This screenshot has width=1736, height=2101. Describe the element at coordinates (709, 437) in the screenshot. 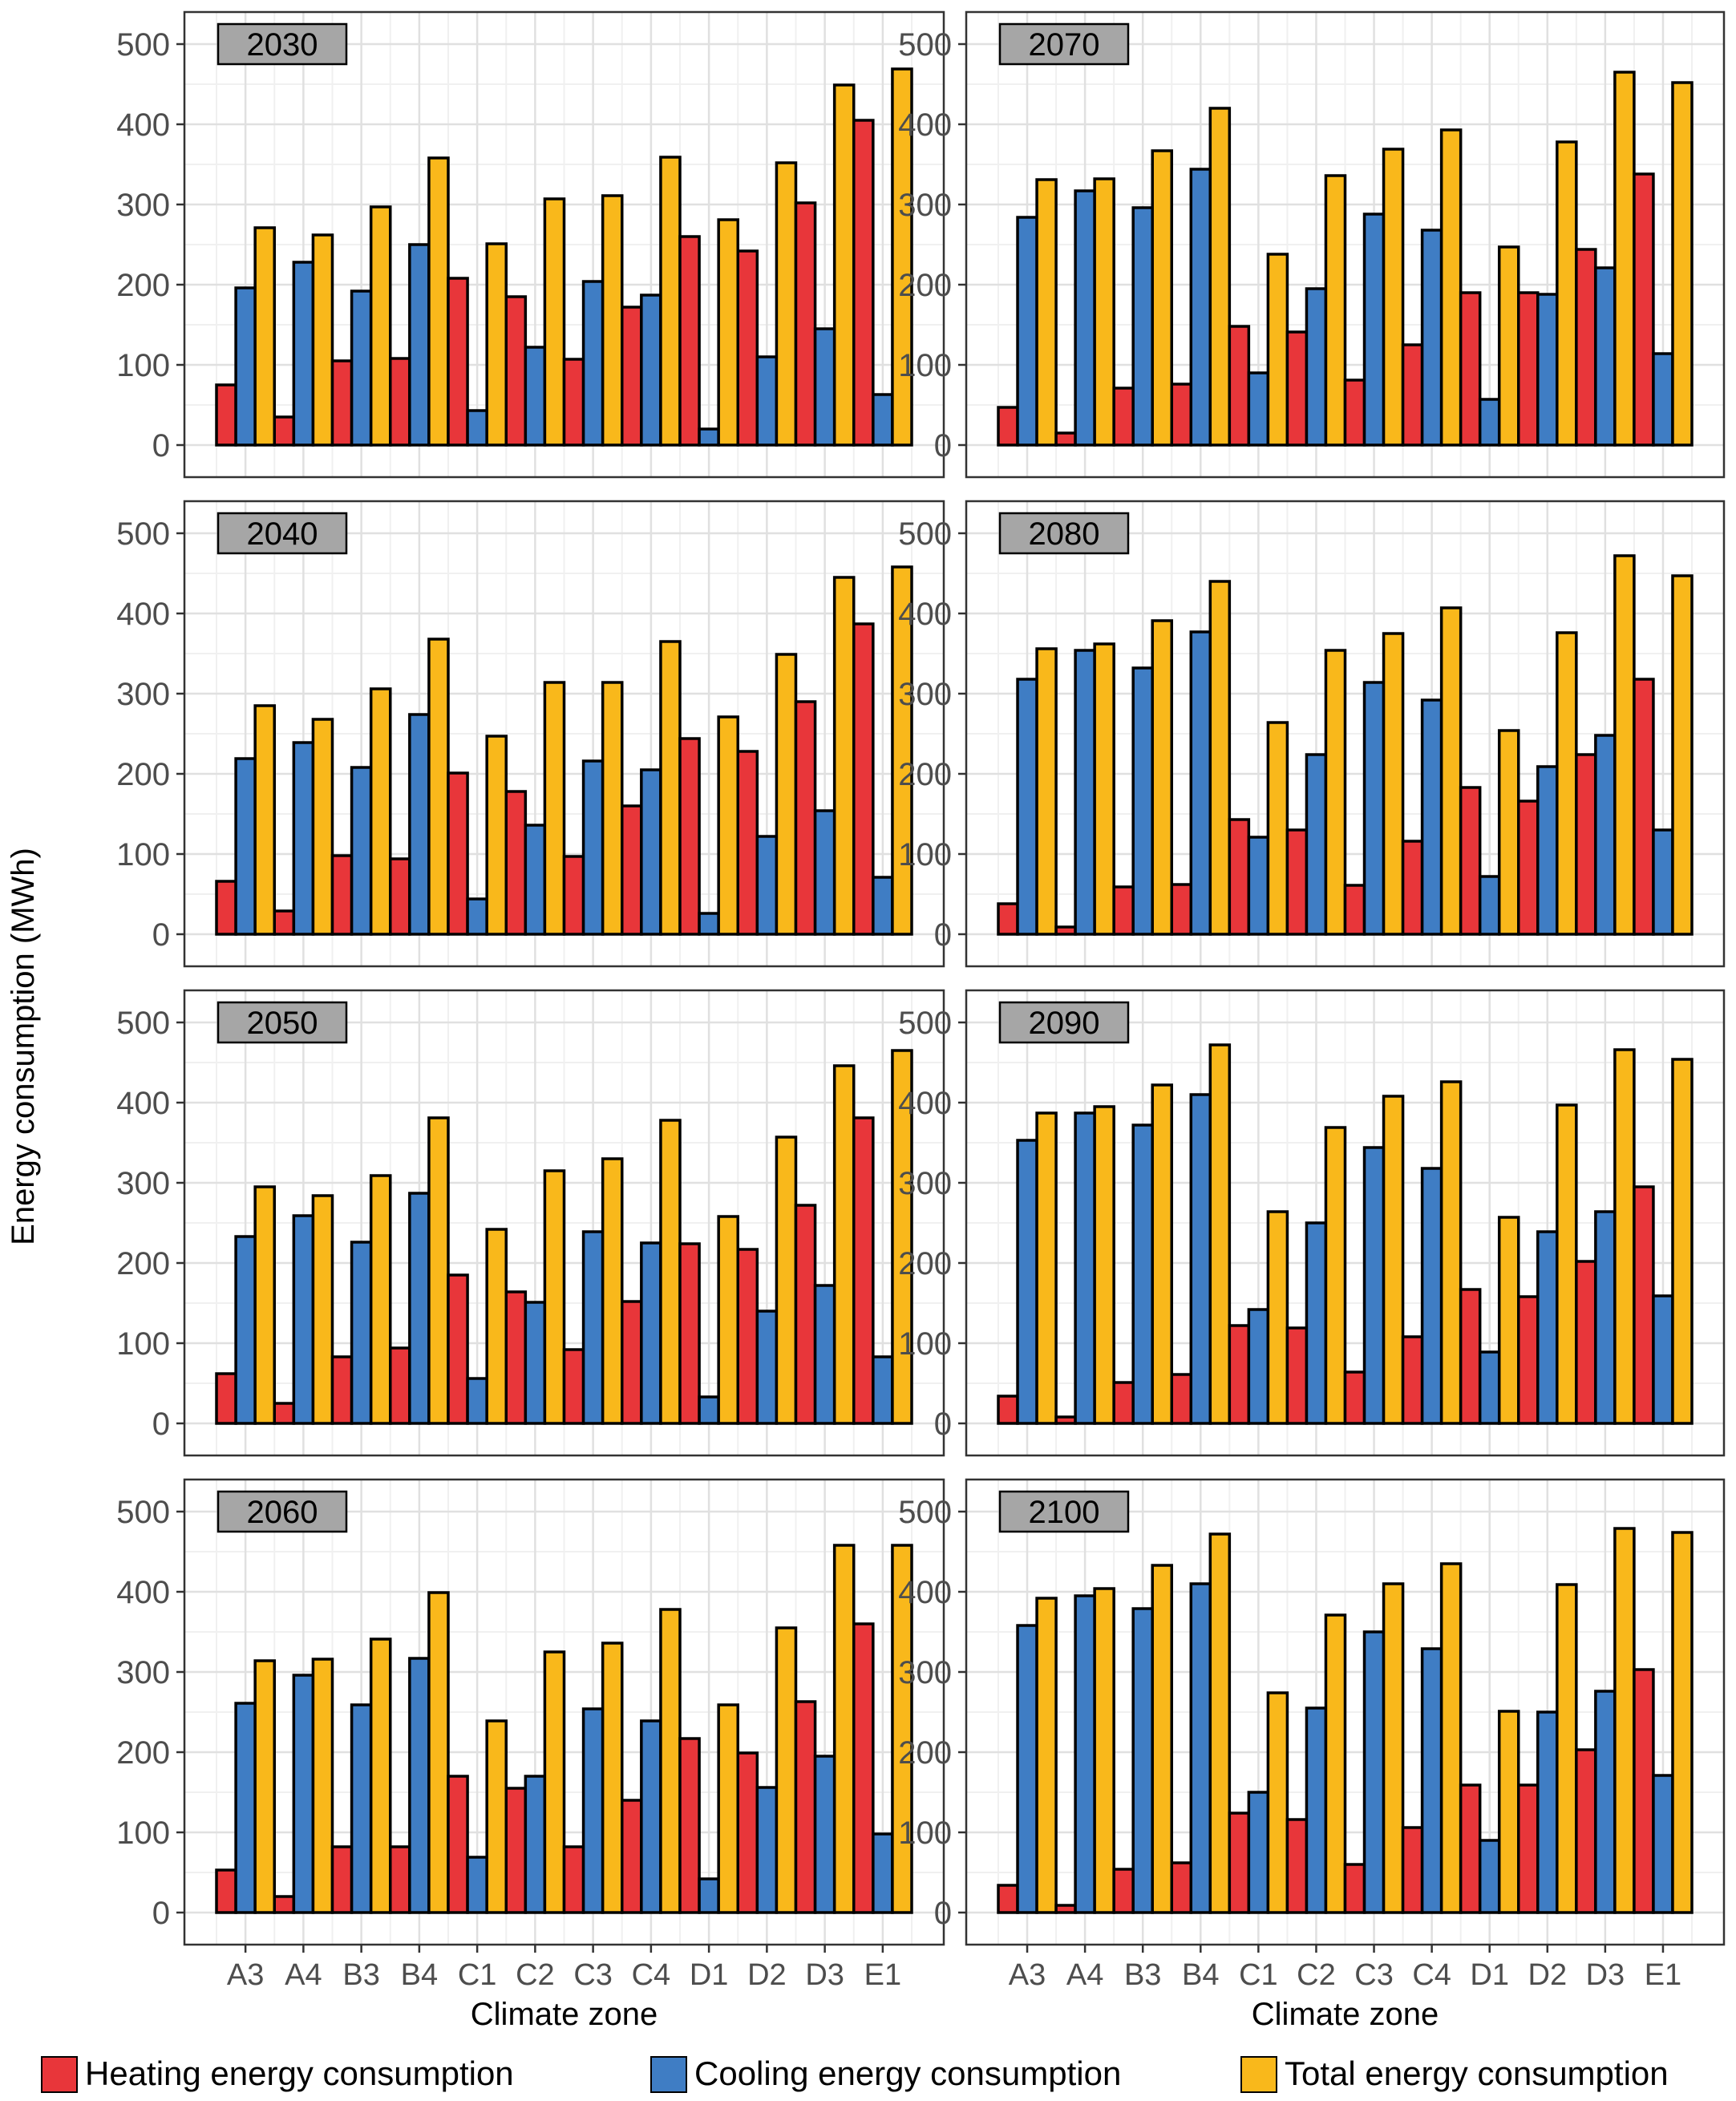

I see `bar-cooling-D1` at that location.